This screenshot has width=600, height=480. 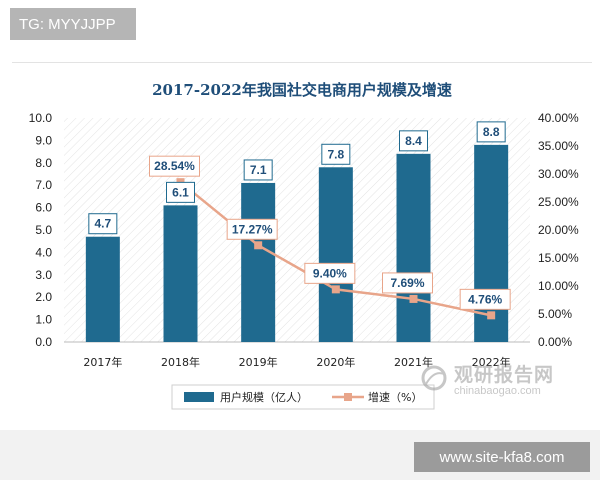 I want to click on right-tick-label: 25.00%, so click(x=558, y=202).